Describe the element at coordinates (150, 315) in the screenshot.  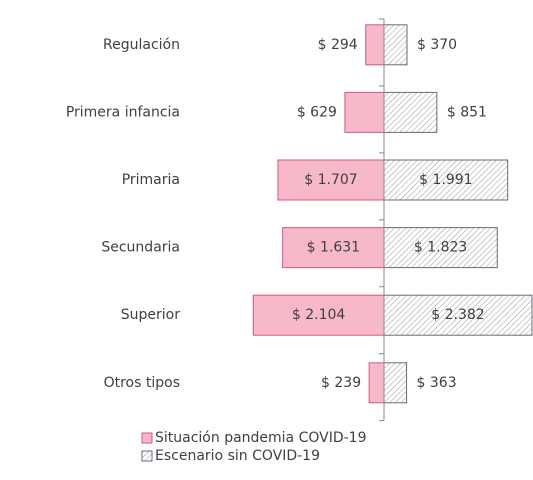
I see `category-label: Superior` at that location.